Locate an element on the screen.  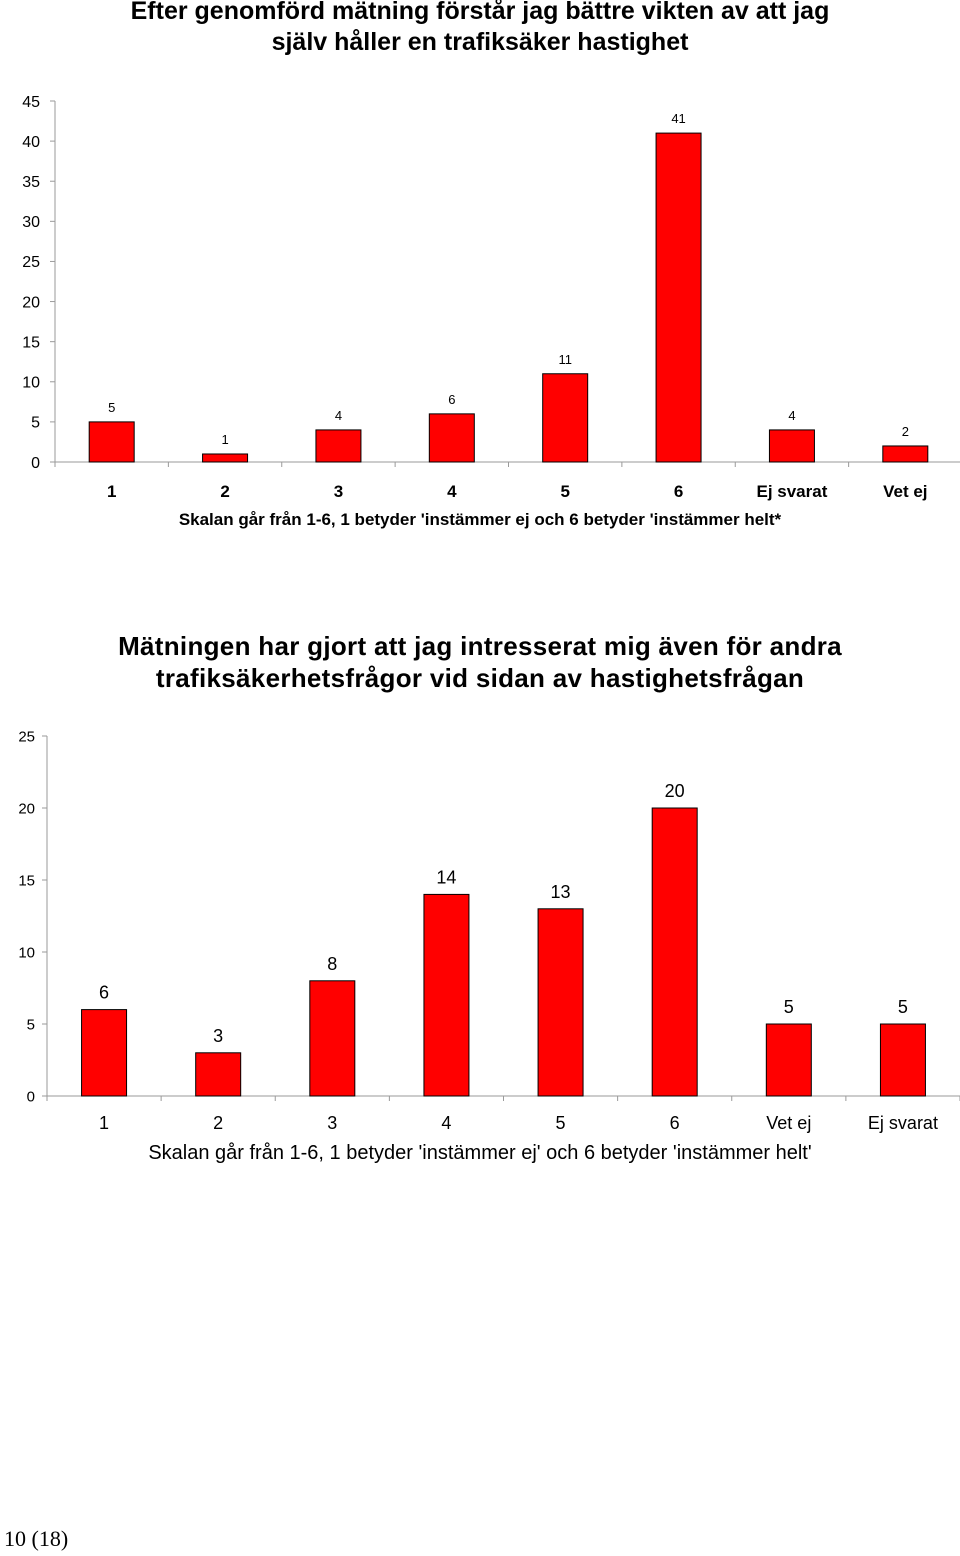
chart-1-y-tick-label: 30 is located at coordinates (31, 222).